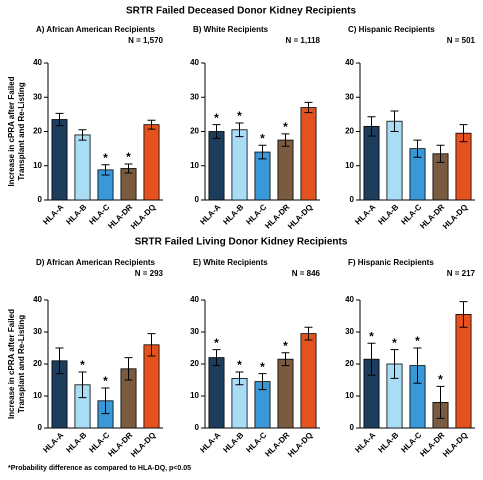 The image size is (483, 480). I want to click on panel-subtitle: N = 501, so click(461, 40).